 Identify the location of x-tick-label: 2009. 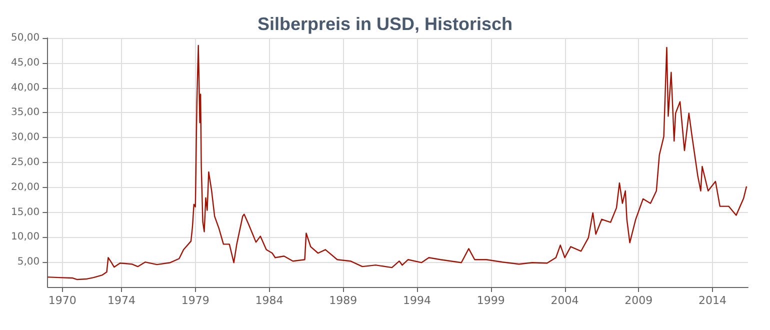
(638, 300).